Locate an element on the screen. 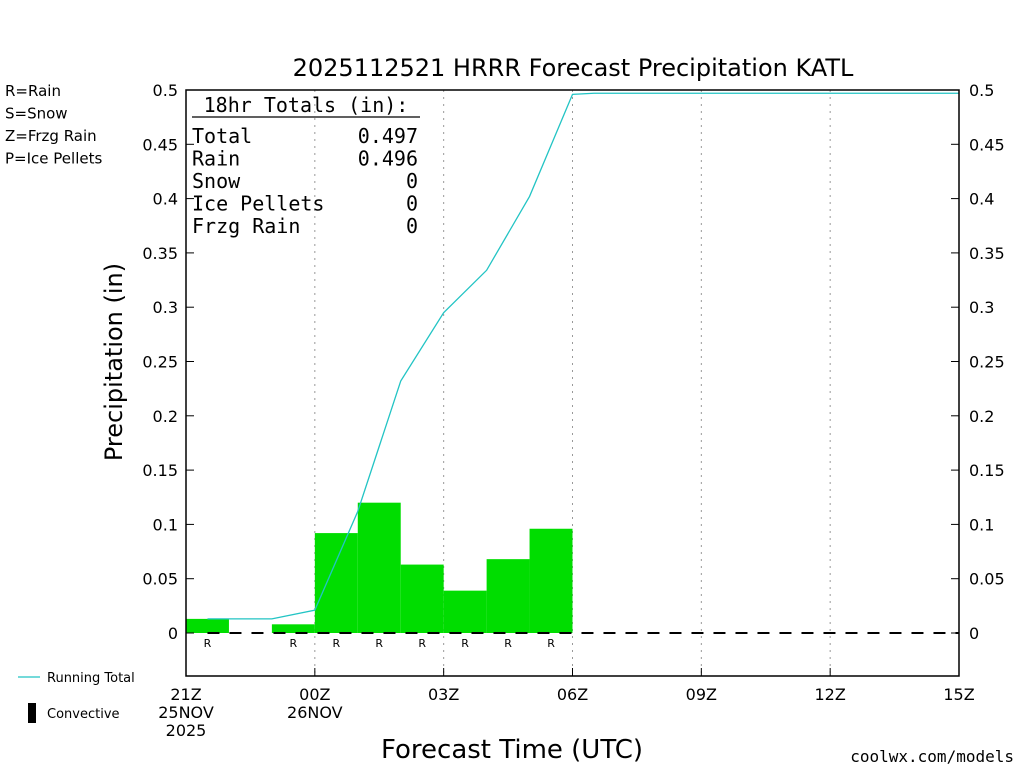 The width and height of the screenshot is (1024, 768). y-tick-label-right: 0.05 is located at coordinates (987, 579).